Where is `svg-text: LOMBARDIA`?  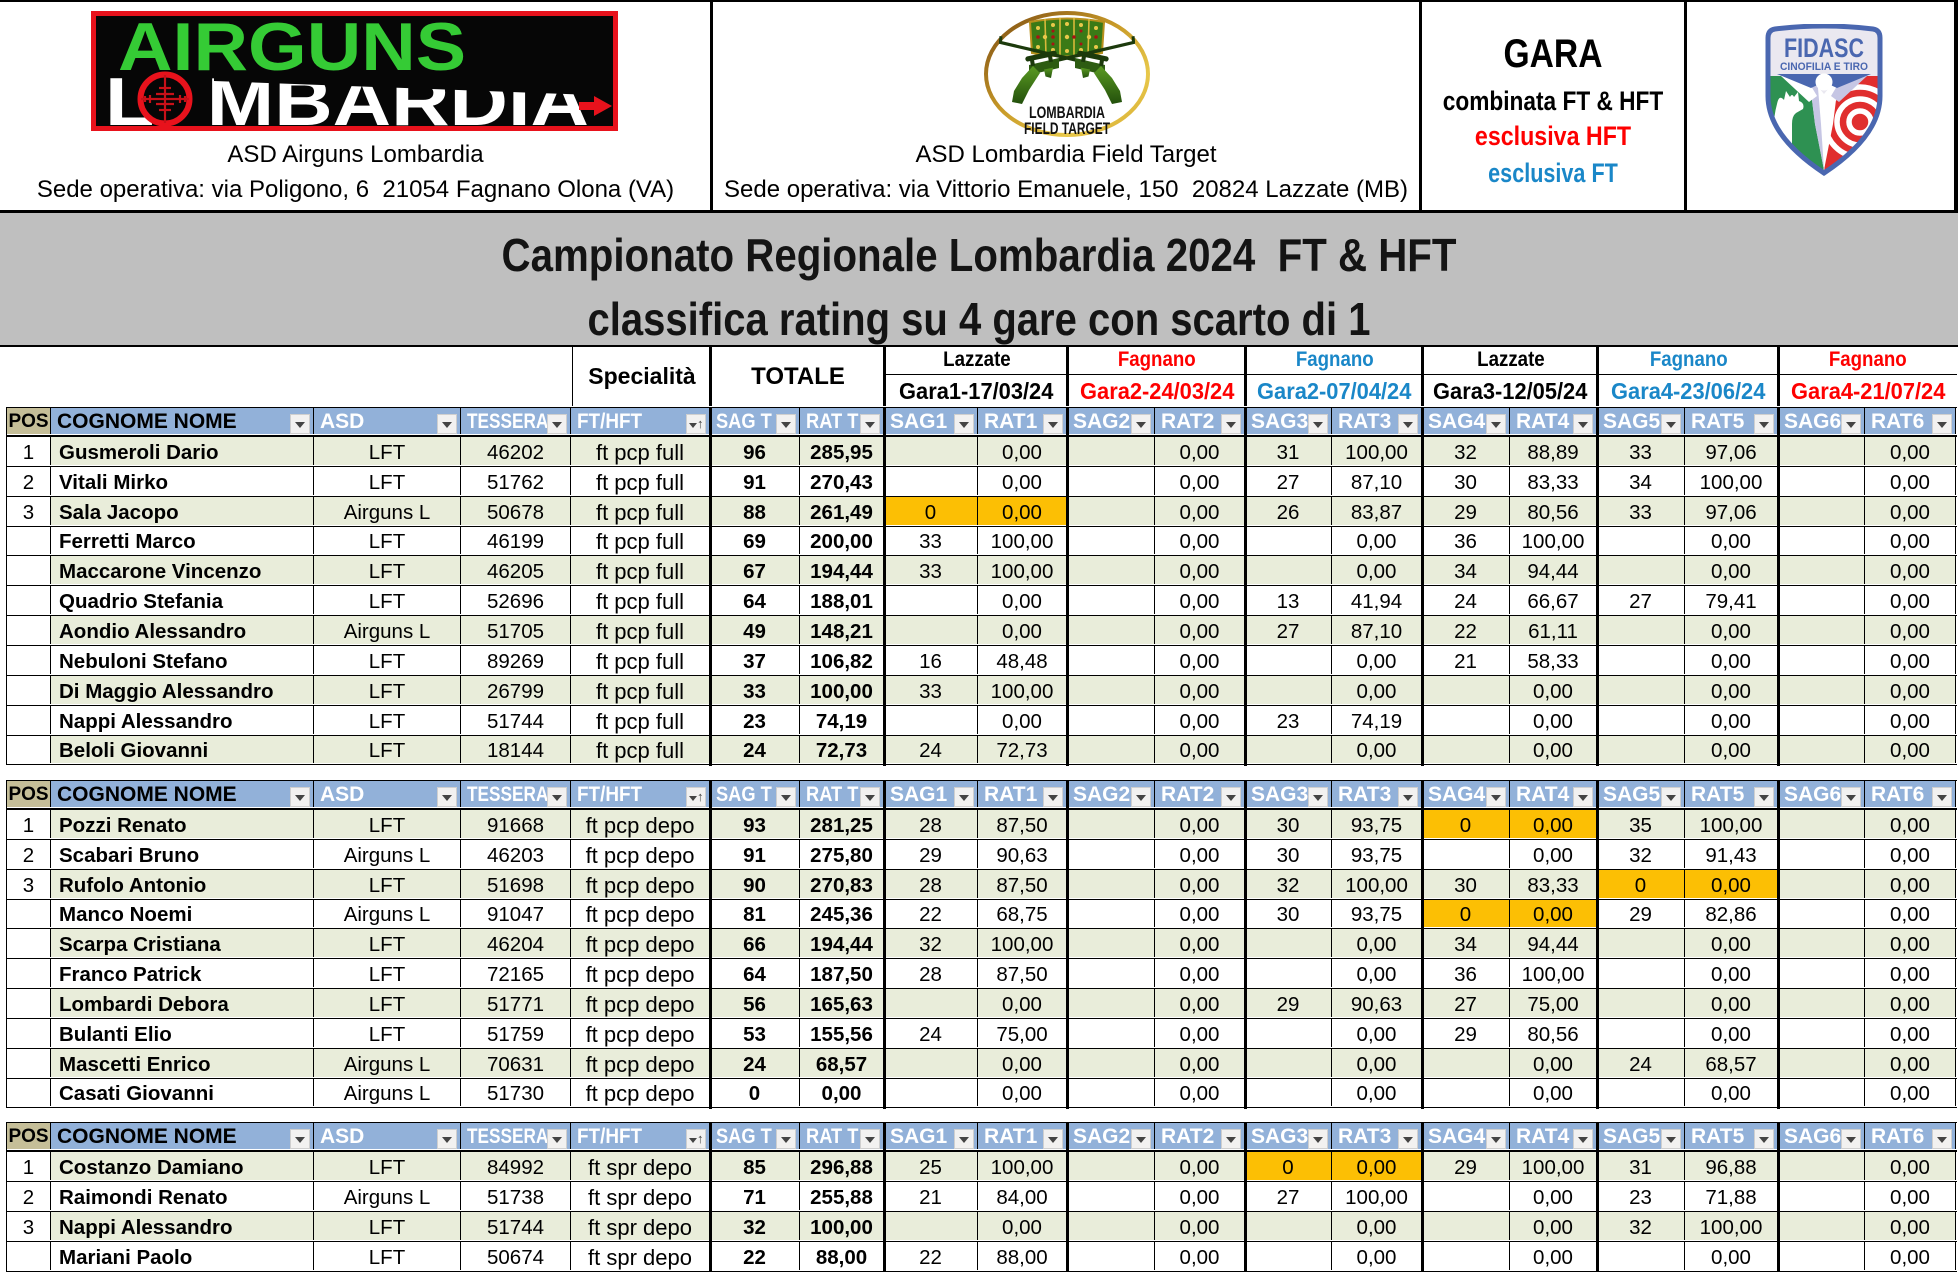 svg-text: LOMBARDIA is located at coordinates (1067, 112).